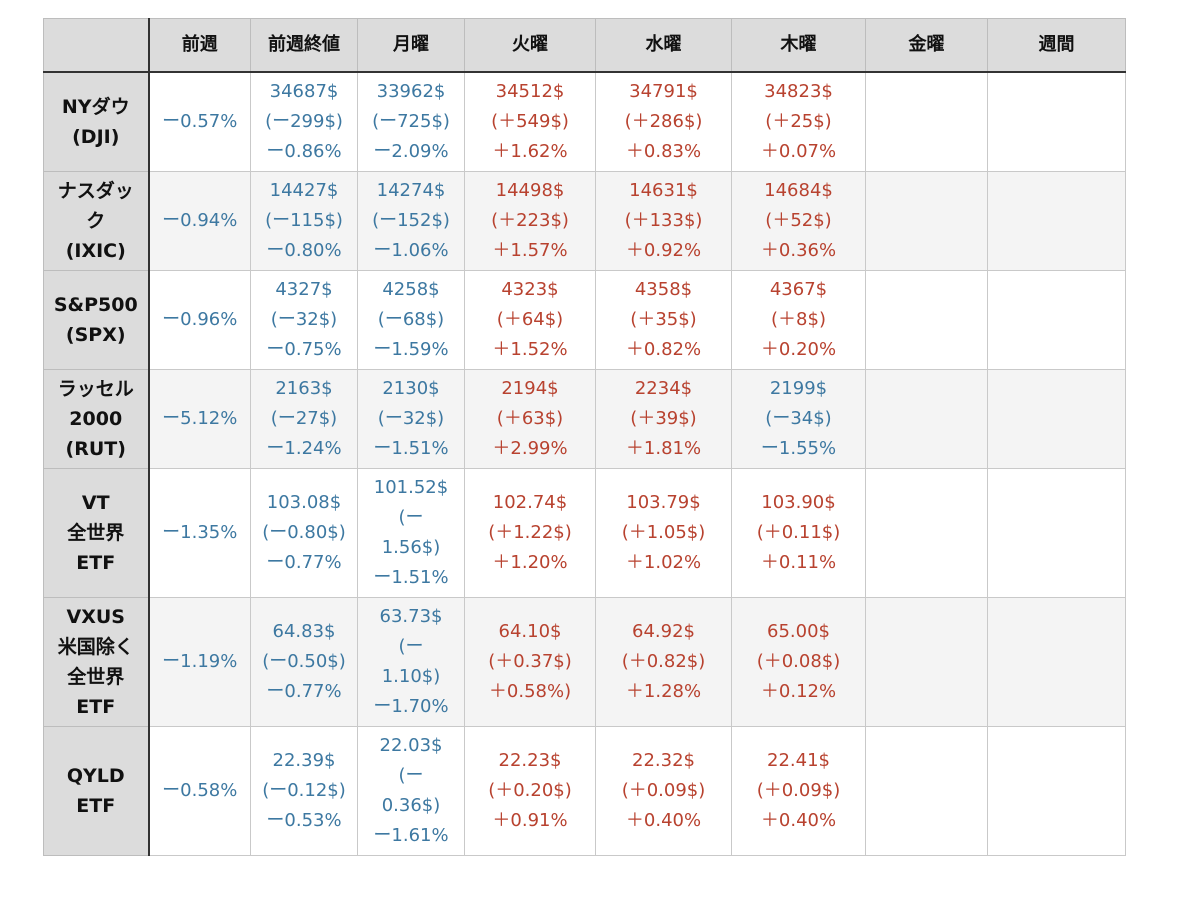  What do you see at coordinates (304, 349) in the screenshot?
I see `cell-value-line: ー0.75%` at bounding box center [304, 349].